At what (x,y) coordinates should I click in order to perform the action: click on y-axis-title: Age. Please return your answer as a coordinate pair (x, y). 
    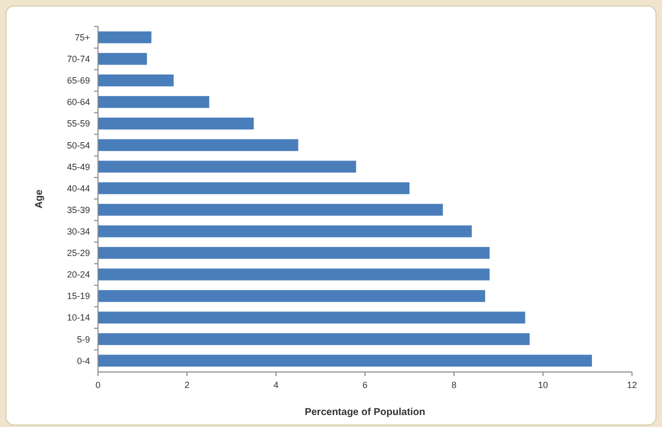
    Looking at the image, I should click on (39, 198).